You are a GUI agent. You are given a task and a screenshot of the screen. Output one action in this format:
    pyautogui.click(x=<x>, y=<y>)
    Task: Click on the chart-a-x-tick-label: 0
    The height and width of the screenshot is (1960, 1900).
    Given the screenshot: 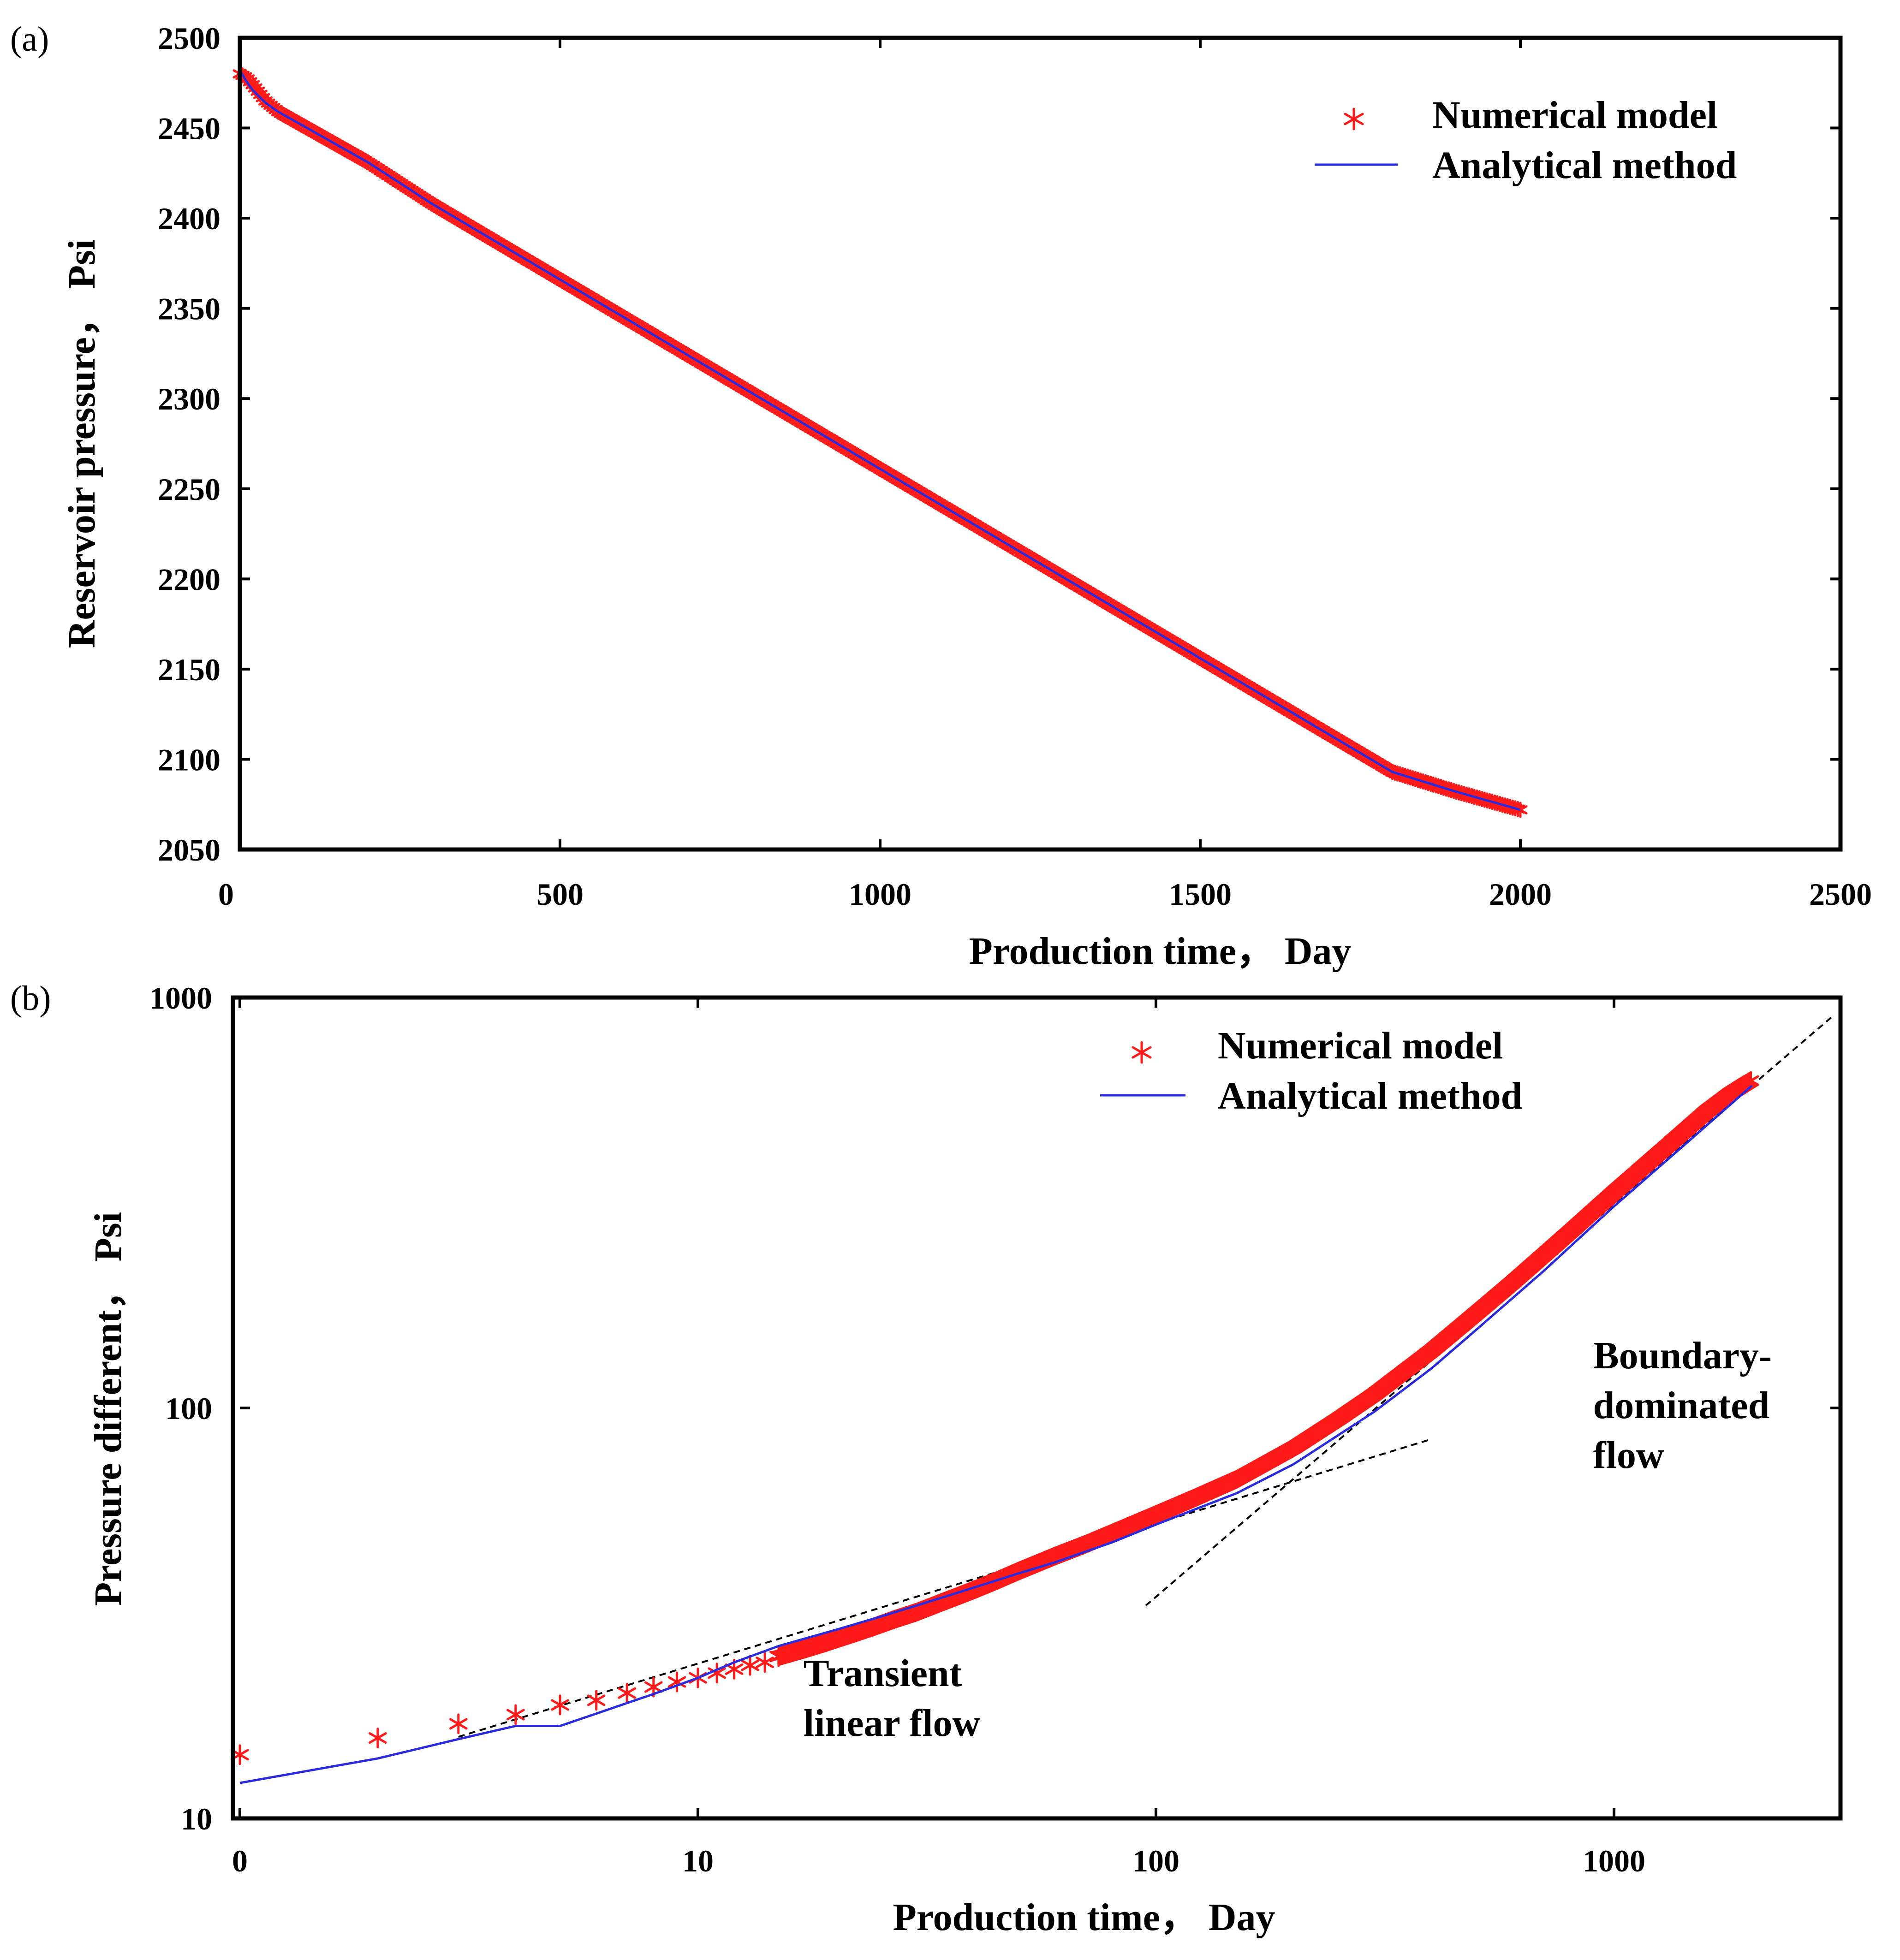 What is the action you would take?
    pyautogui.click(x=226, y=894)
    